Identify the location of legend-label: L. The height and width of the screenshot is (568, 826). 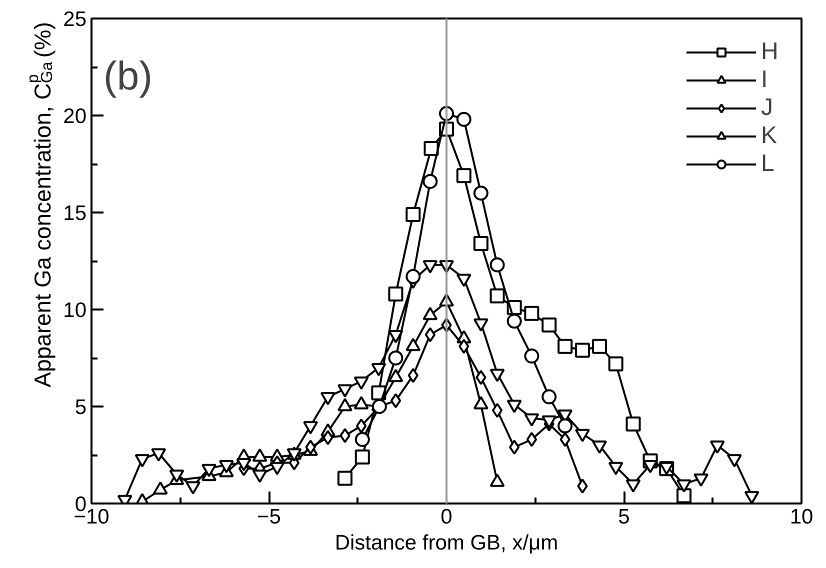
(768, 164).